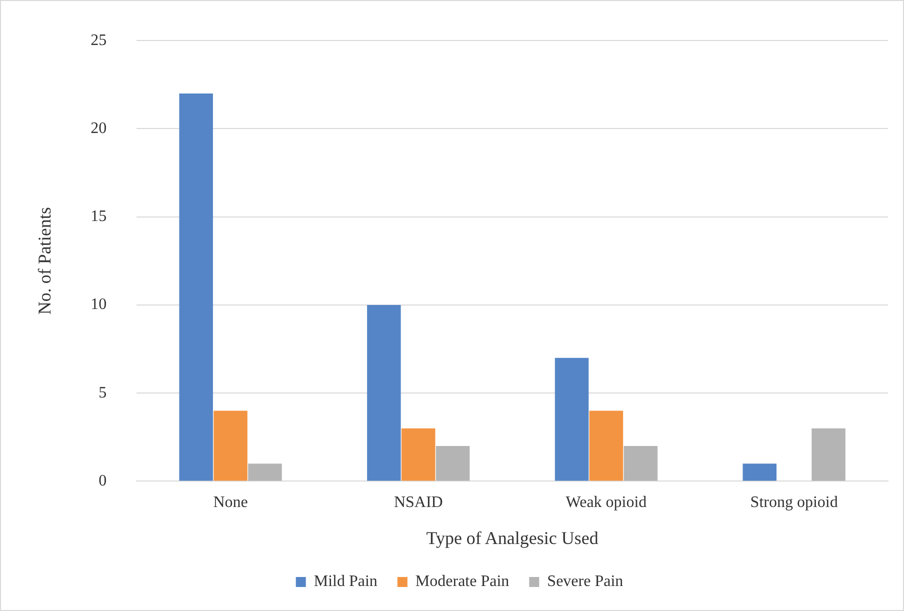  I want to click on x-tick-label: Weak opioid, so click(606, 503).